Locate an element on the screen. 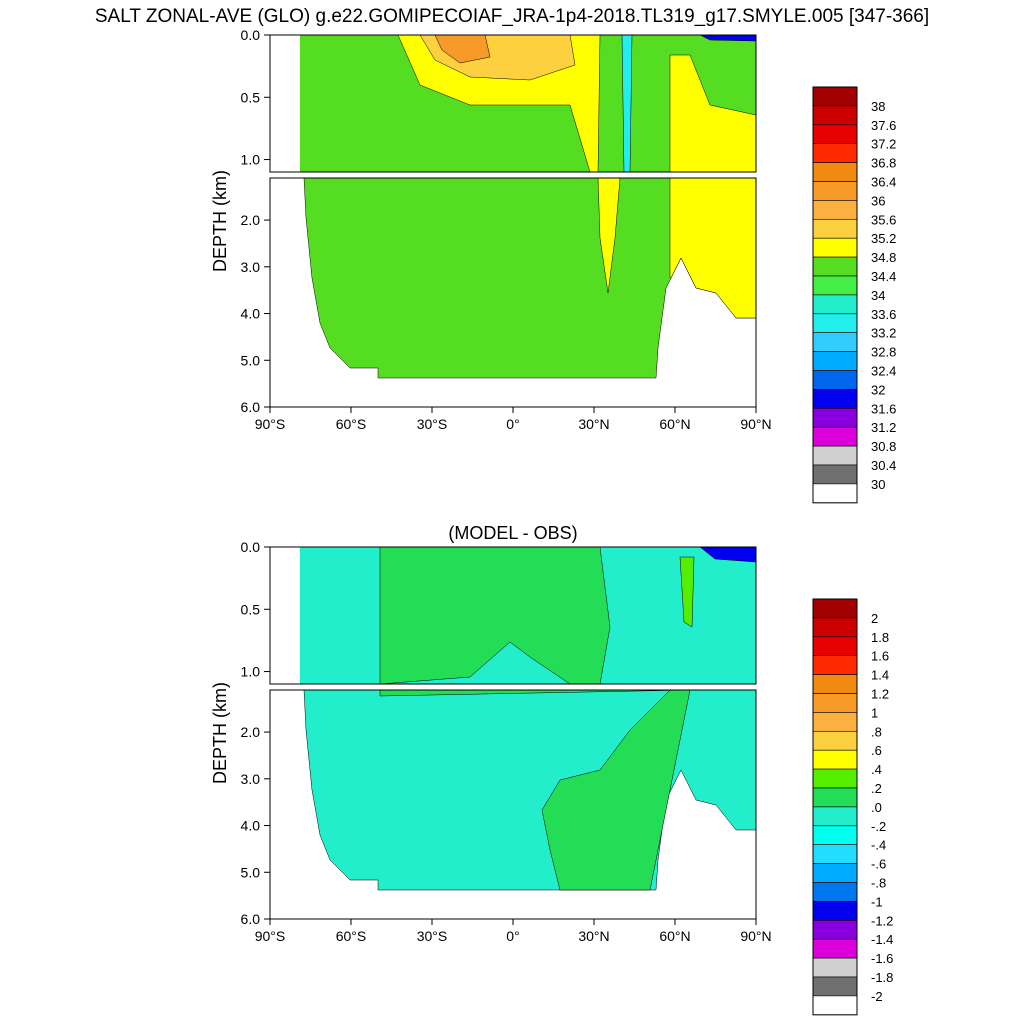  colorbar-label: 33.2 is located at coordinates (883, 333).